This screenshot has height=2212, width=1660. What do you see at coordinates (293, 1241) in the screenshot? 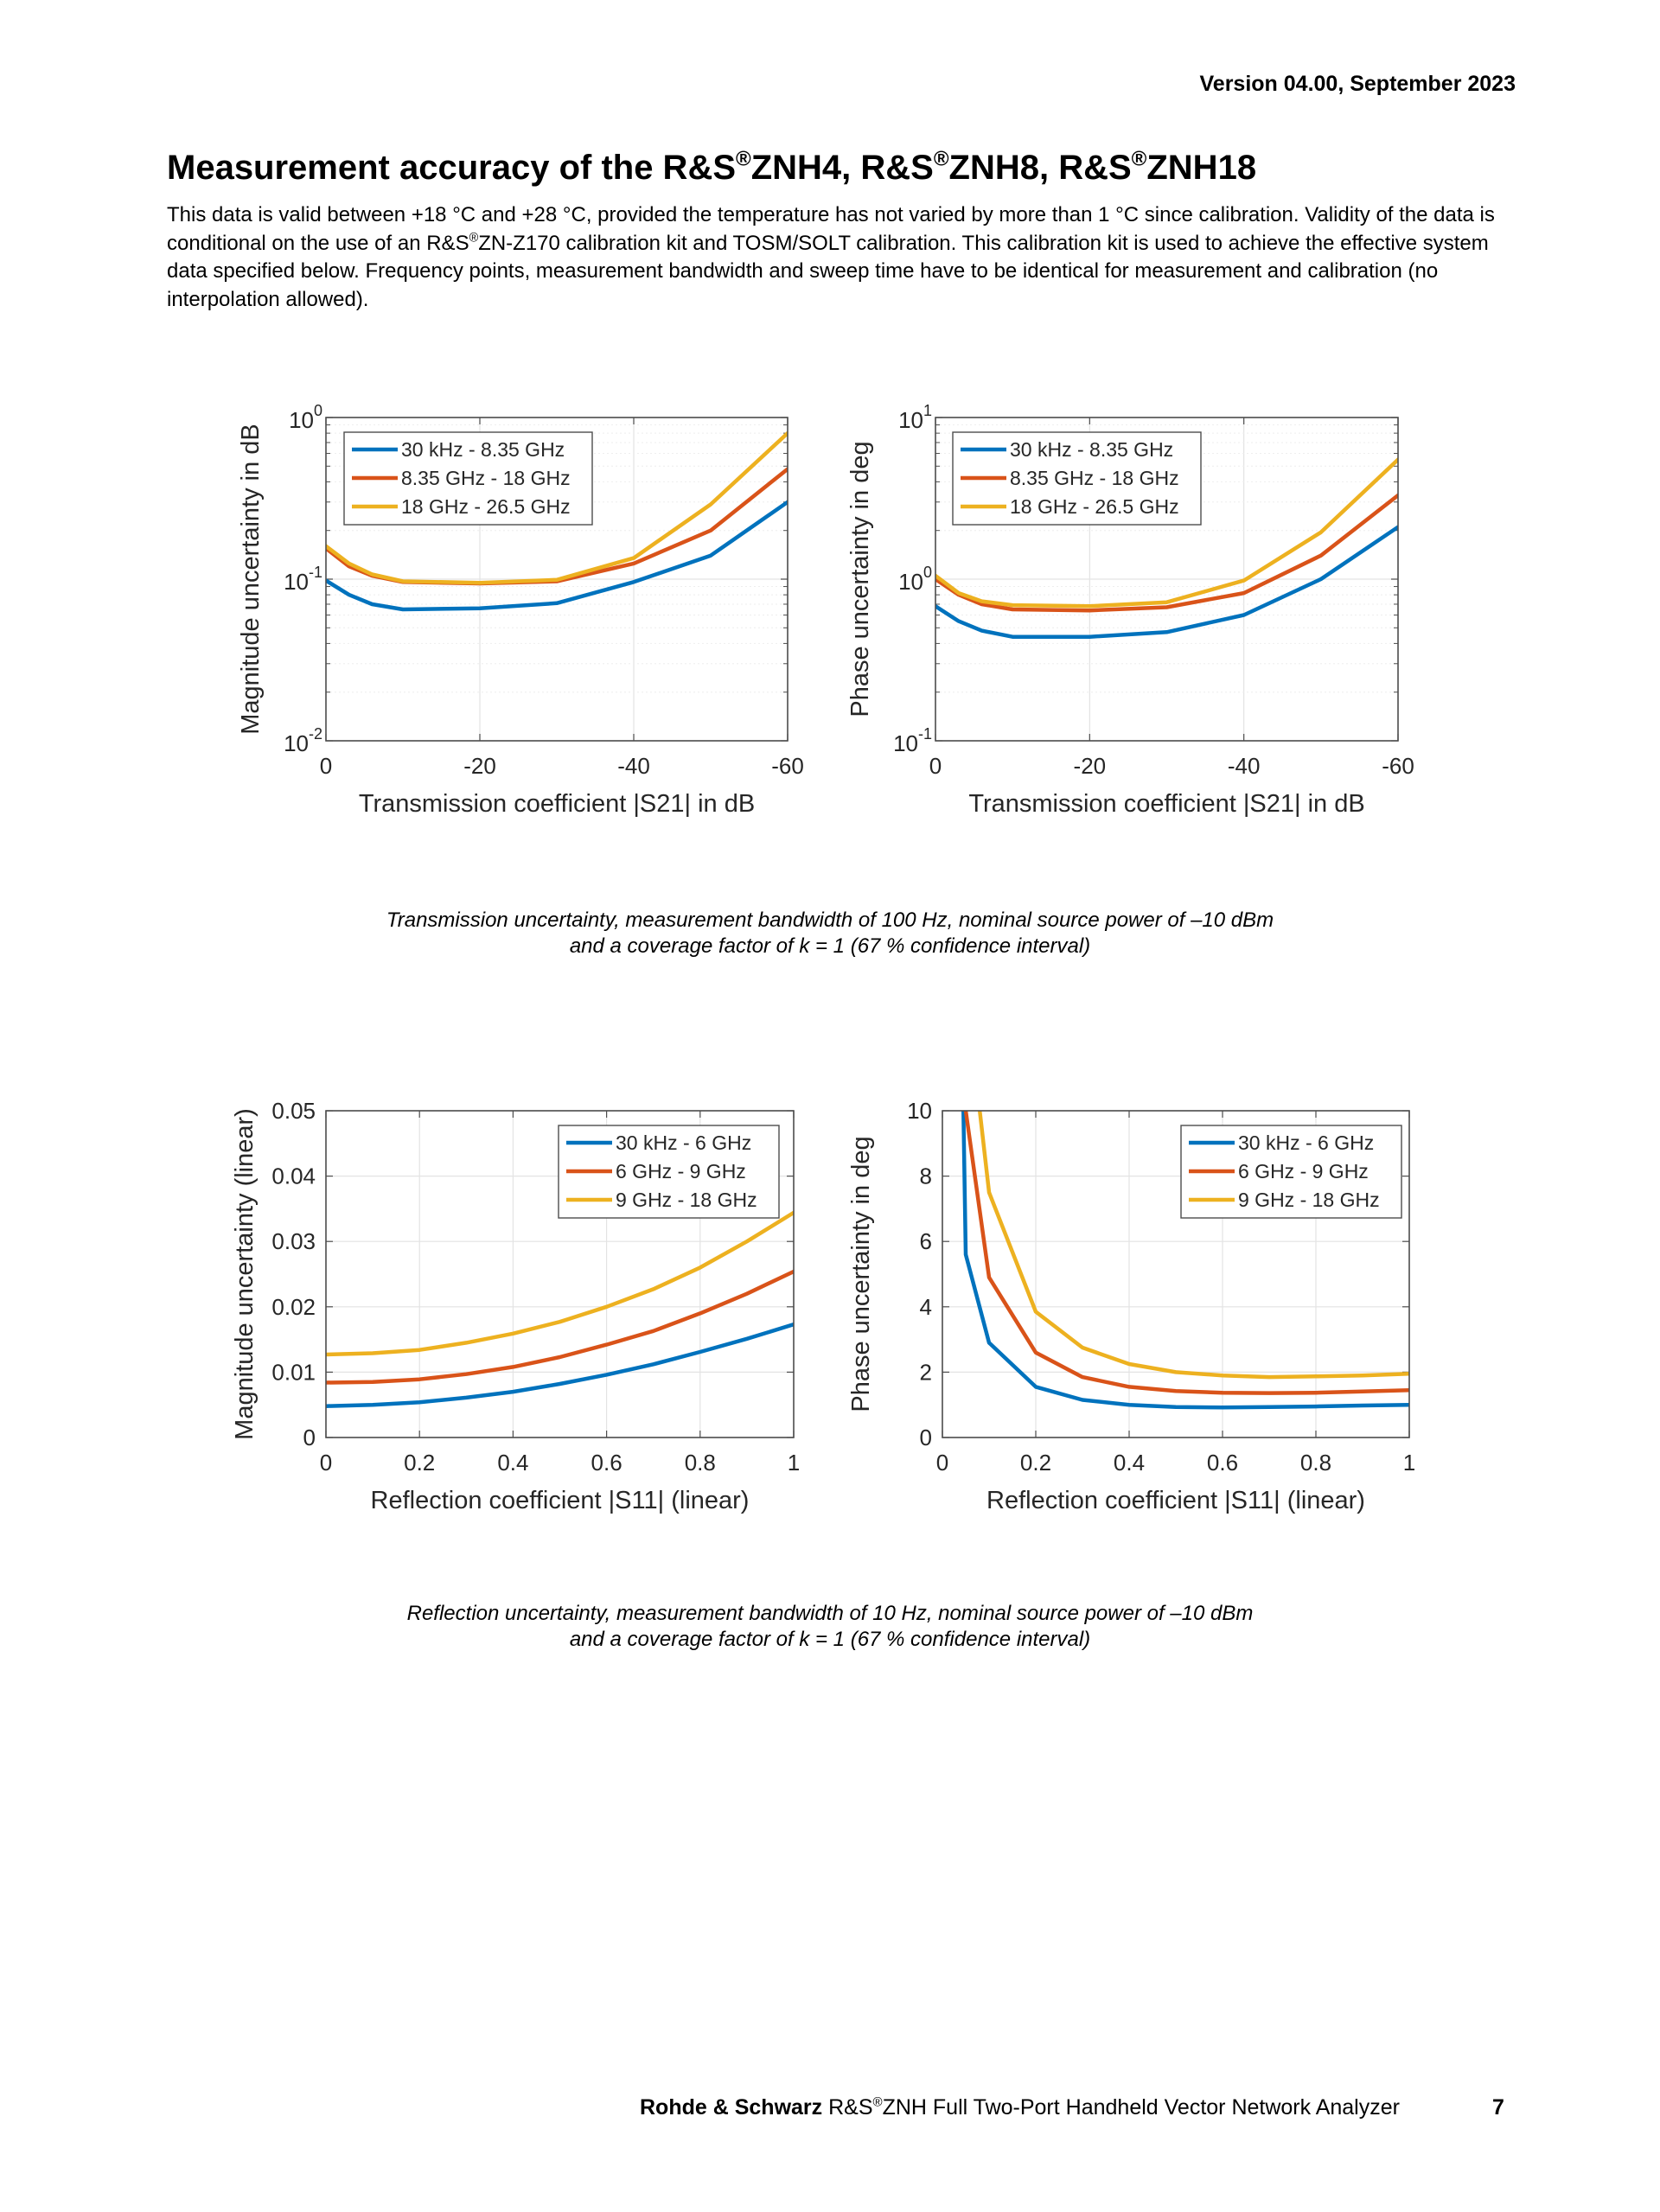
I see `y-tick-label: 0.03` at bounding box center [293, 1241].